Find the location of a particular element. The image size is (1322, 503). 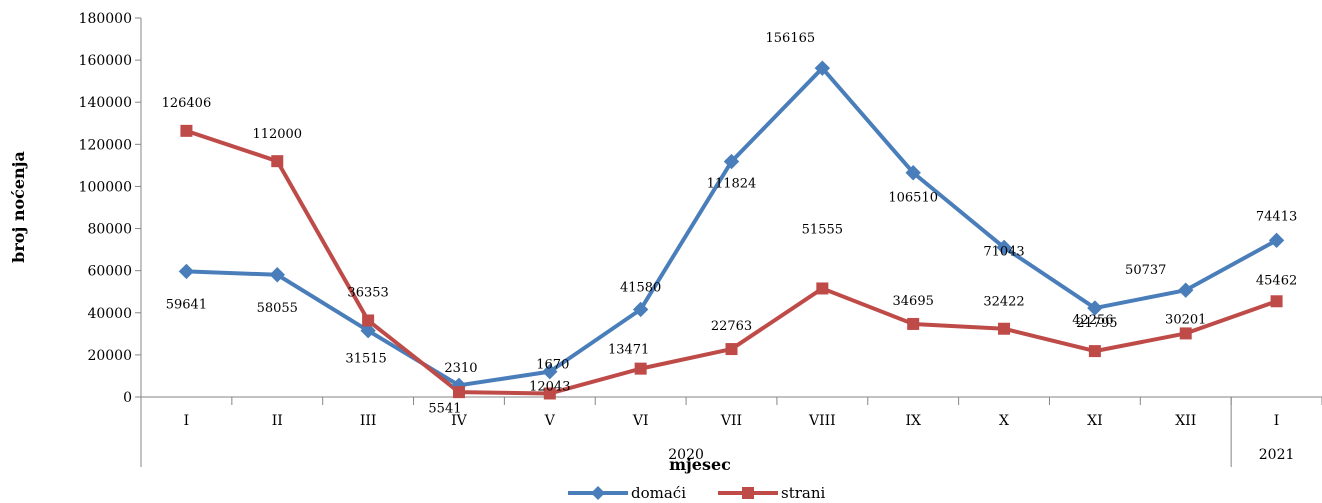

x-tick-label: IX is located at coordinates (913, 421).